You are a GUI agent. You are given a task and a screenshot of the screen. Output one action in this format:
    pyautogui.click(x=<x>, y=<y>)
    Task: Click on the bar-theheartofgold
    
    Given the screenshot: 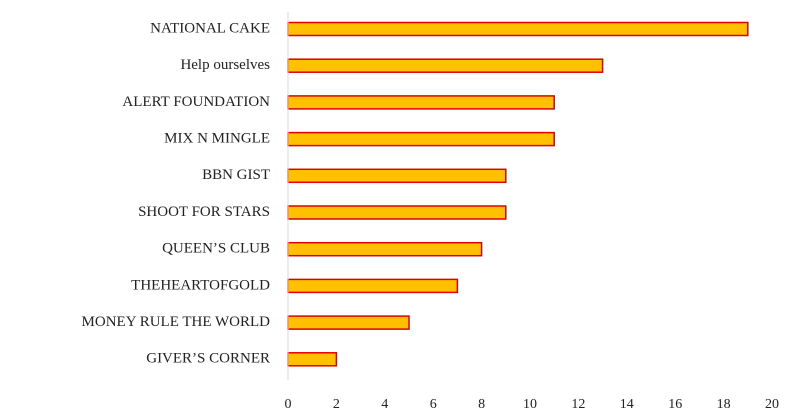 What is the action you would take?
    pyautogui.click(x=373, y=286)
    